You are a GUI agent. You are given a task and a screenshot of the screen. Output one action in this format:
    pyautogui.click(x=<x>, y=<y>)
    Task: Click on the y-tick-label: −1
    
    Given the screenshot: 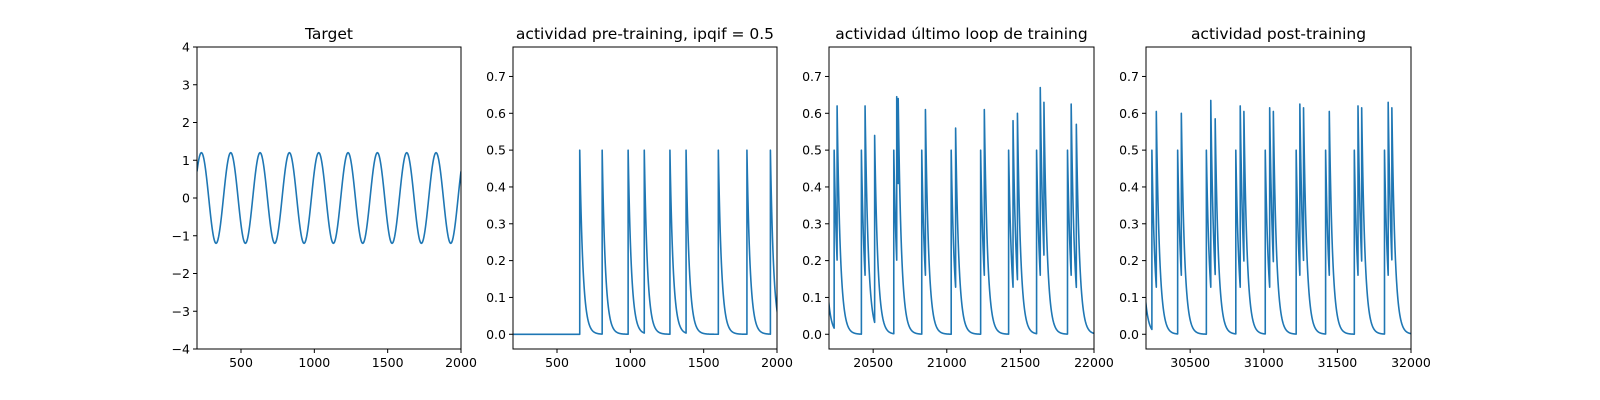 What is the action you would take?
    pyautogui.click(x=181, y=235)
    